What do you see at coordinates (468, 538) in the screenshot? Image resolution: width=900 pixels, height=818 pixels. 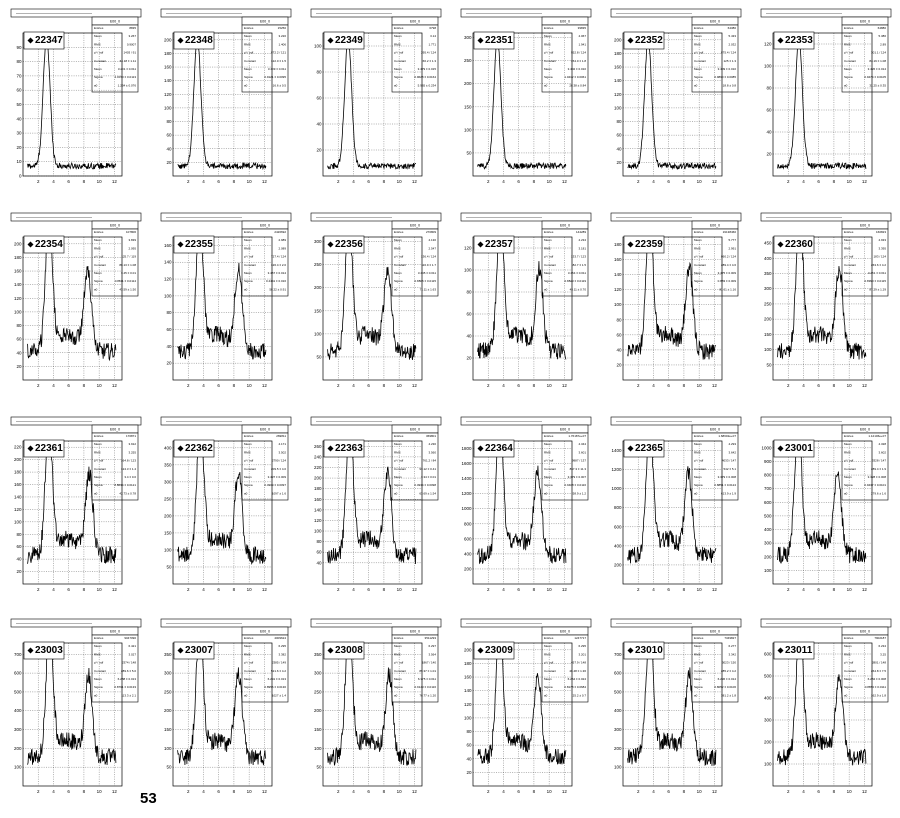 I see `y-tick-label: 600` at bounding box center [468, 538].